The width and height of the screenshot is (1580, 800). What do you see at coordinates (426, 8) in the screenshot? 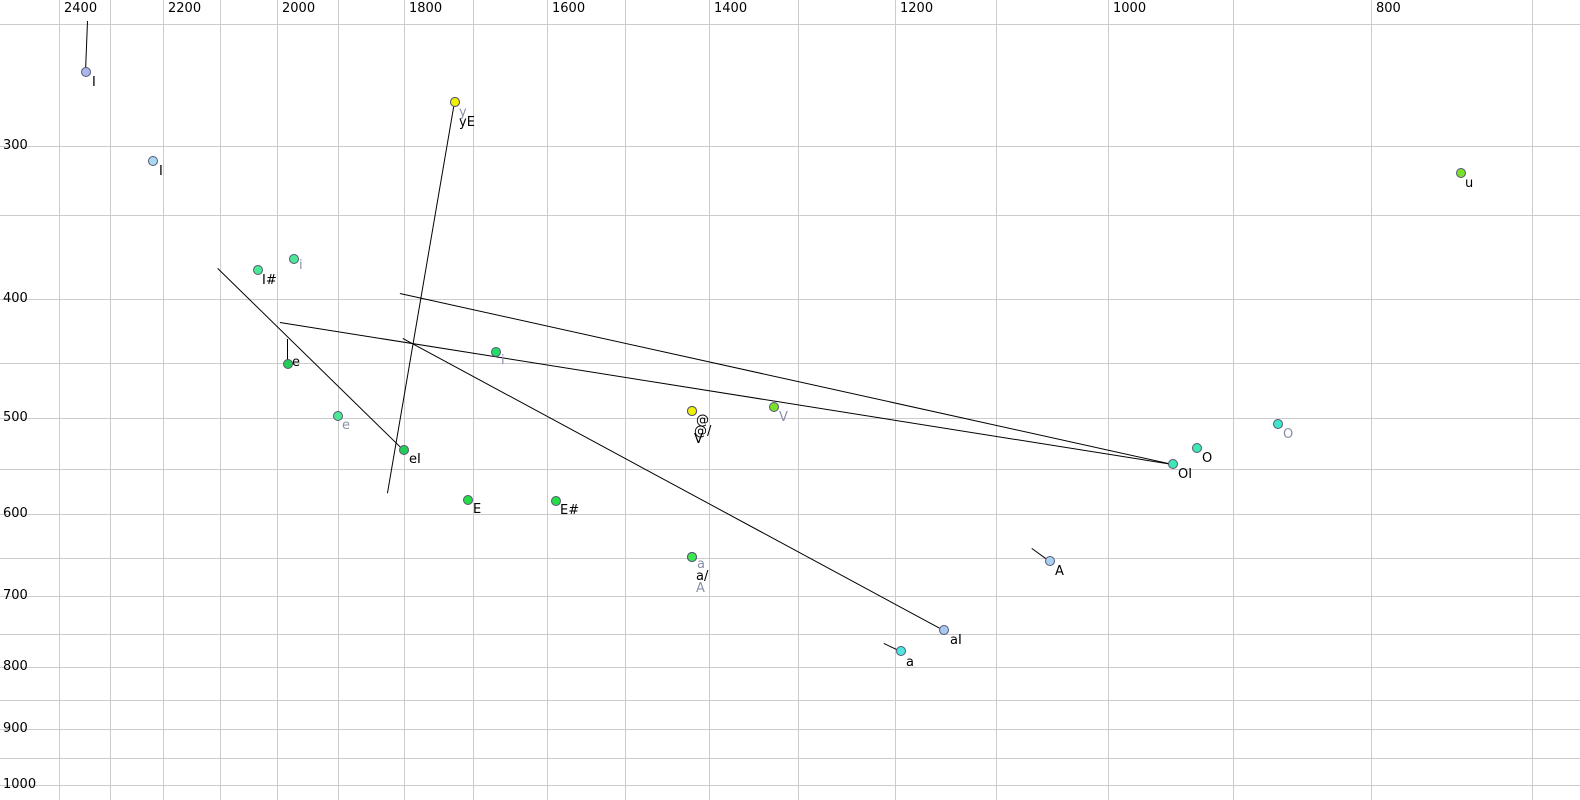
I see `x-tick-label: 1800` at bounding box center [426, 8].